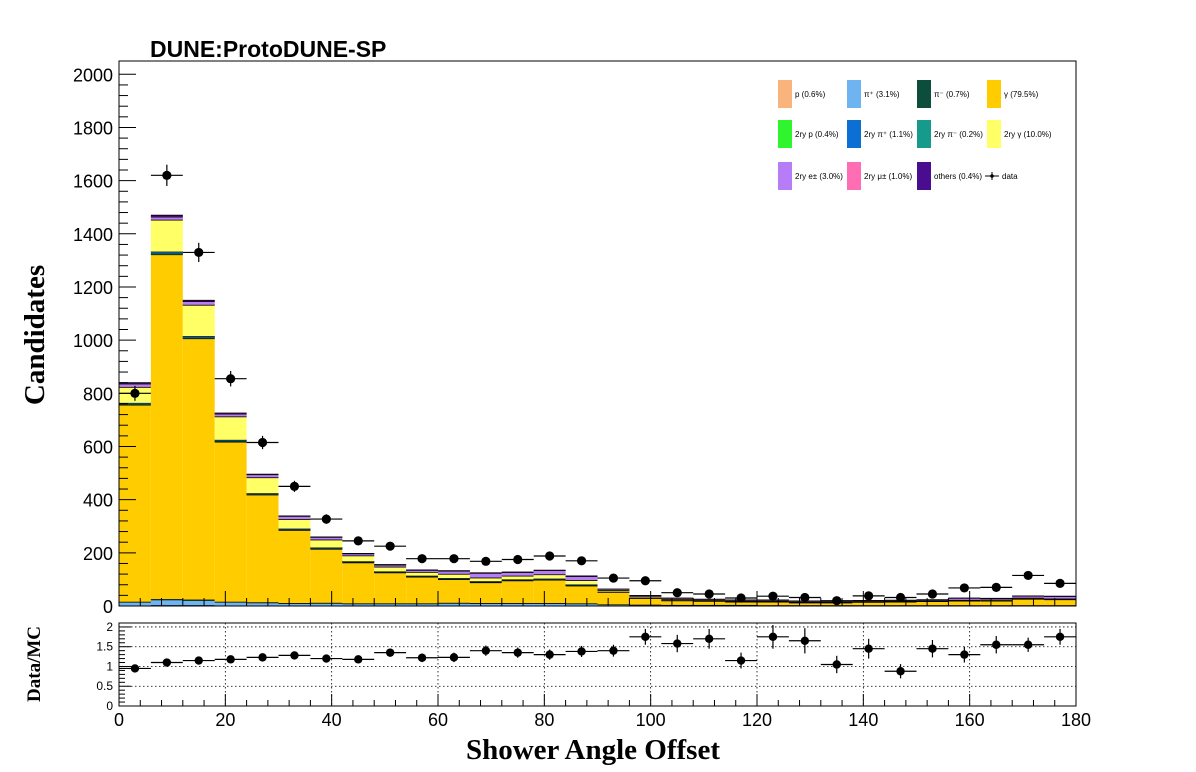  Describe the element at coordinates (104, 341) in the screenshot. I see `y-axis: 0 200 400 600 800 1000 1200 1400 1600 1800 2000` at that location.